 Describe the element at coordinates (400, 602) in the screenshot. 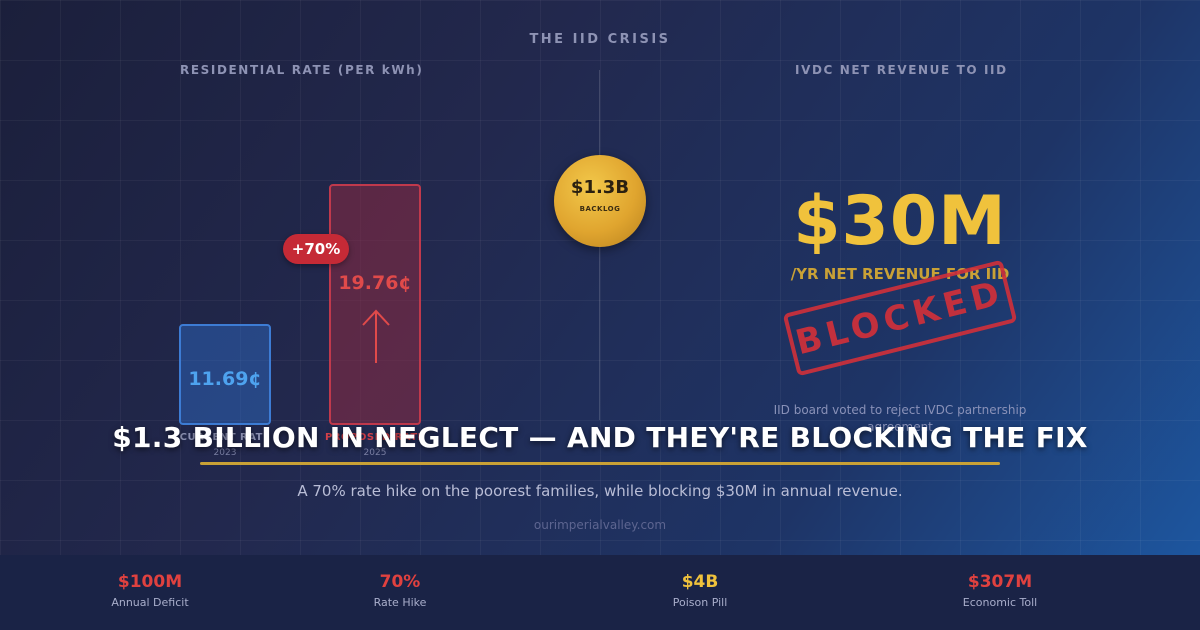

I see `stat-label: Rate Hike` at that location.